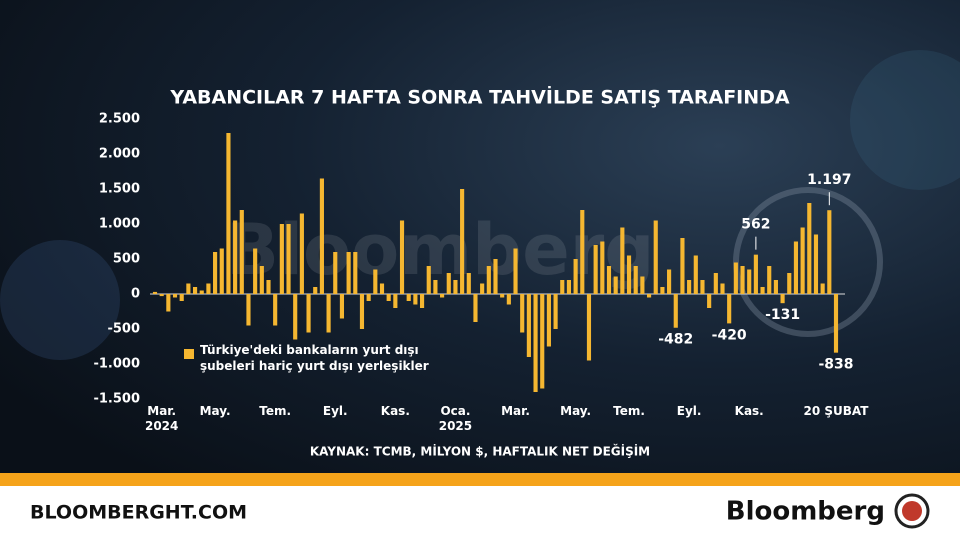 The width and height of the screenshot is (960, 540). I want to click on x-tick-label-box: Tem., so click(629, 411).